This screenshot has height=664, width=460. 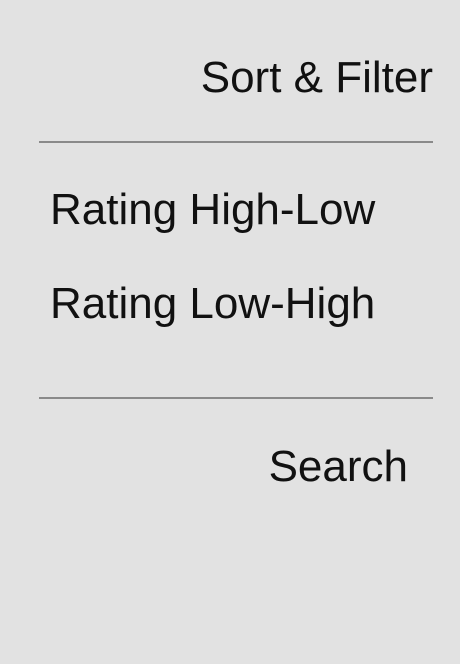 I want to click on sort-rating-high-low: Rating High-Low, so click(x=213, y=209).